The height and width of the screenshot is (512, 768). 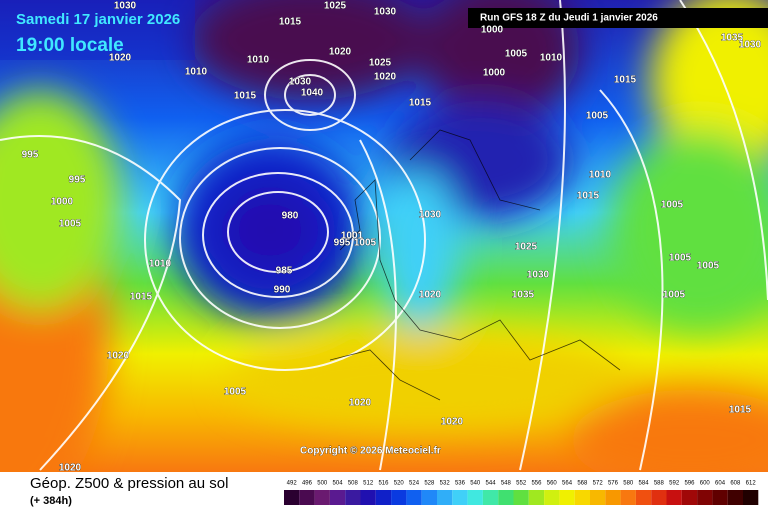 I want to click on colorbar-label: 528, so click(x=429, y=484).